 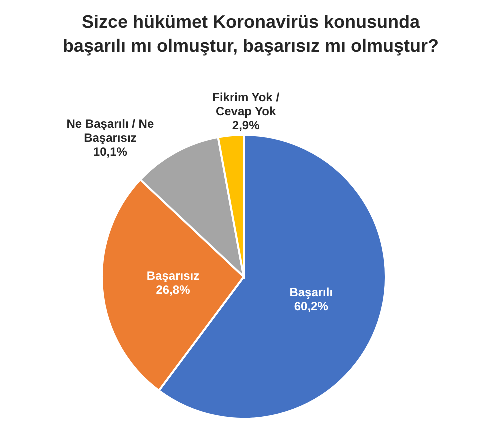 What do you see at coordinates (246, 104) in the screenshot?
I see `slice-label: Fikrim Yok / Cevap Yok` at bounding box center [246, 104].